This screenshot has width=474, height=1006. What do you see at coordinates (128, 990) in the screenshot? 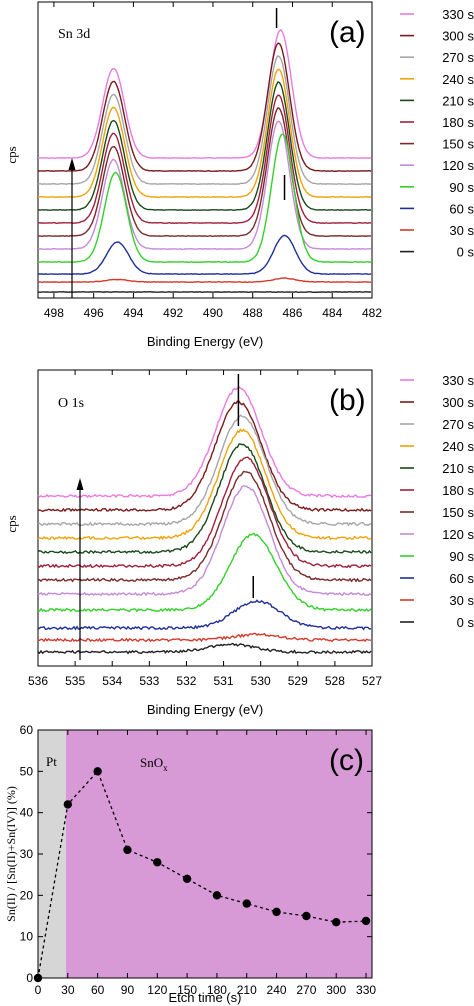
I see `panel-c-x-tick-label: 90` at bounding box center [128, 990].